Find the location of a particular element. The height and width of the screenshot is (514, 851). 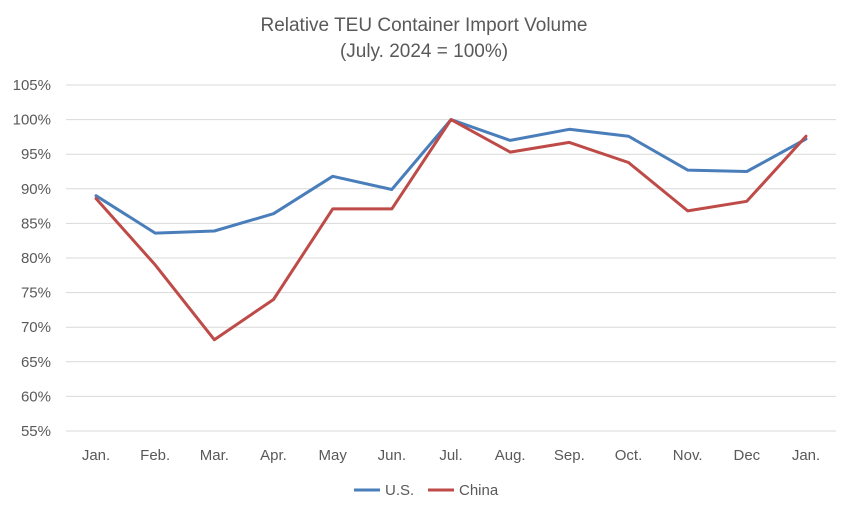

x-tick-label: Aug. is located at coordinates (510, 455).